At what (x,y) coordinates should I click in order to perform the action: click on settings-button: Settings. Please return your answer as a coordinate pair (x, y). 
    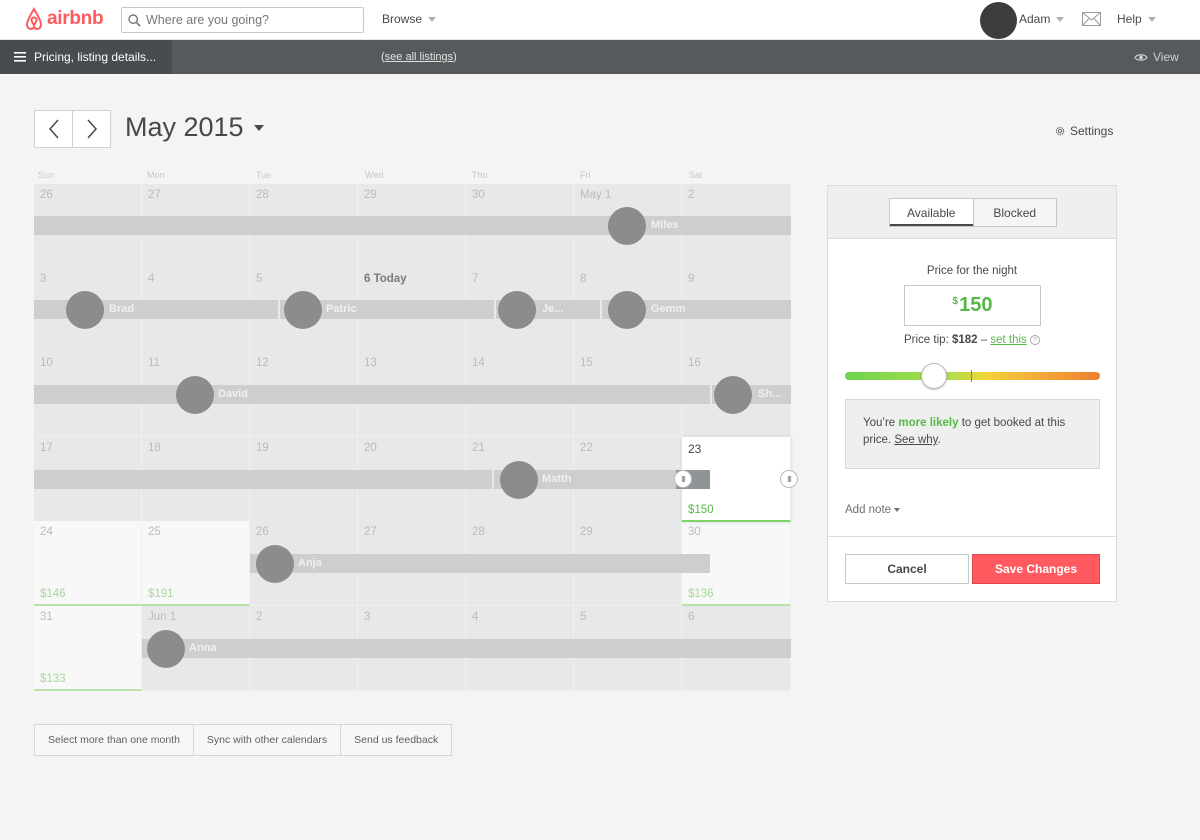
    Looking at the image, I should click on (1083, 131).